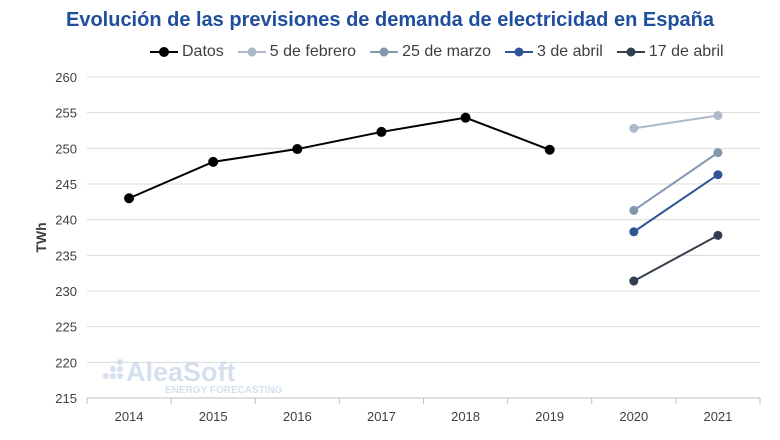 The image size is (780, 440). I want to click on y-axis-label: TWh, so click(41, 237).